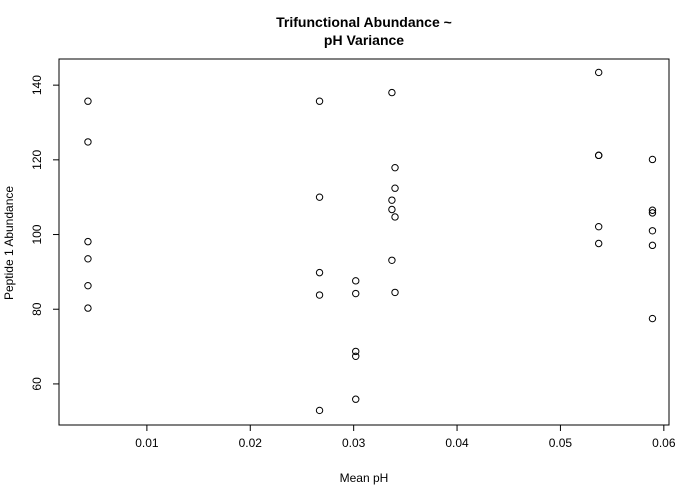  Describe the element at coordinates (37, 234) in the screenshot. I see `y-tick-label: 100` at that location.